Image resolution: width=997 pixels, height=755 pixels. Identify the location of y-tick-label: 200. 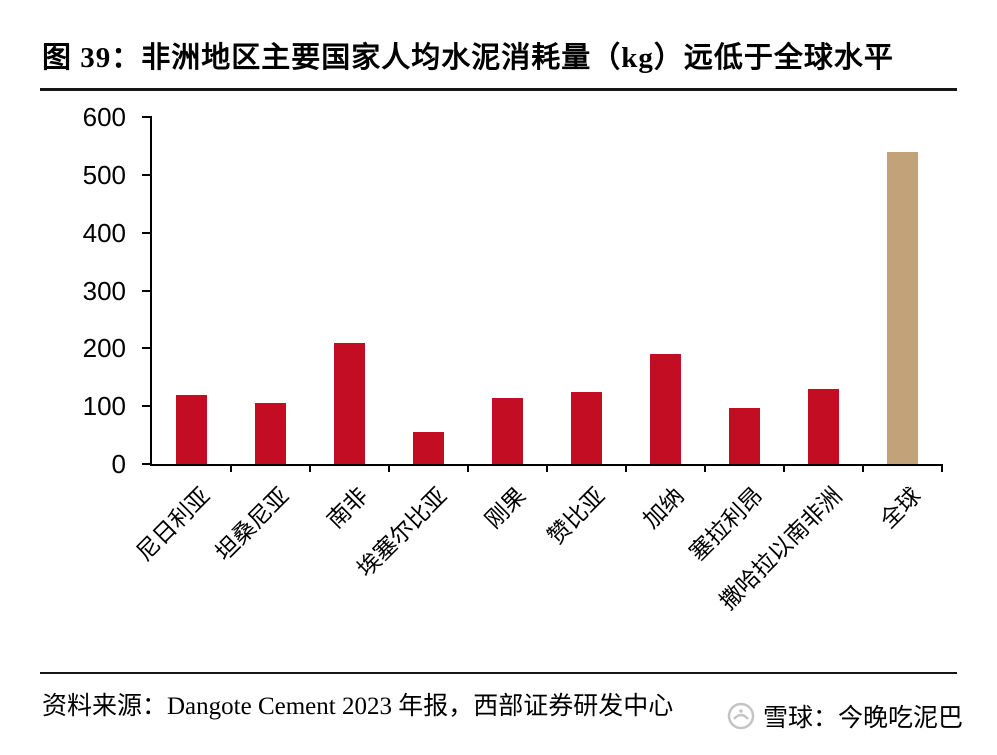
(104, 348).